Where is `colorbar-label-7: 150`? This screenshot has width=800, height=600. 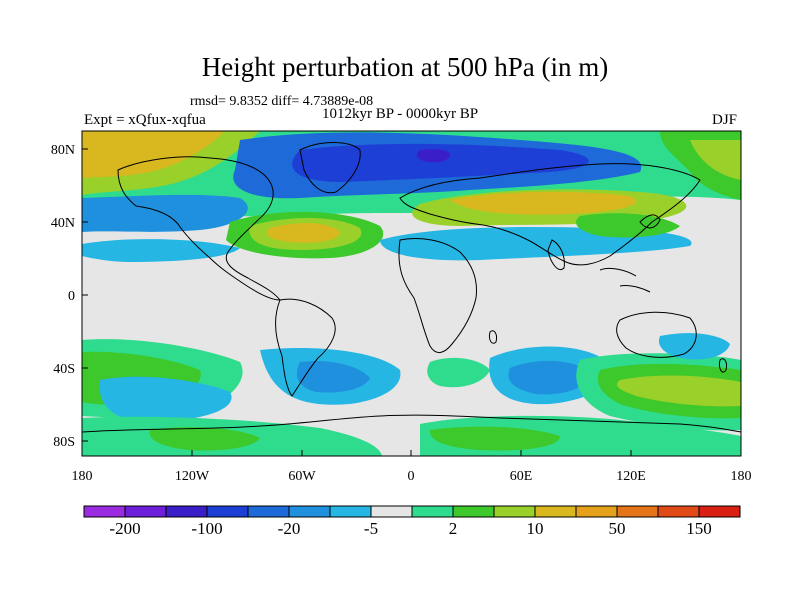
colorbar-label-7: 150 is located at coordinates (699, 528).